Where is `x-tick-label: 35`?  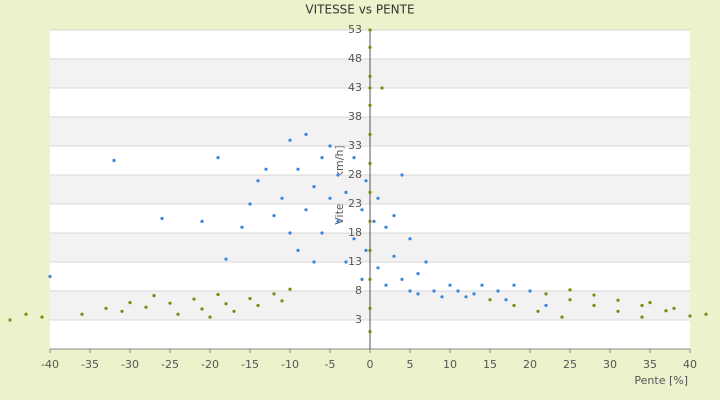 x-tick-label: 35 is located at coordinates (650, 364).